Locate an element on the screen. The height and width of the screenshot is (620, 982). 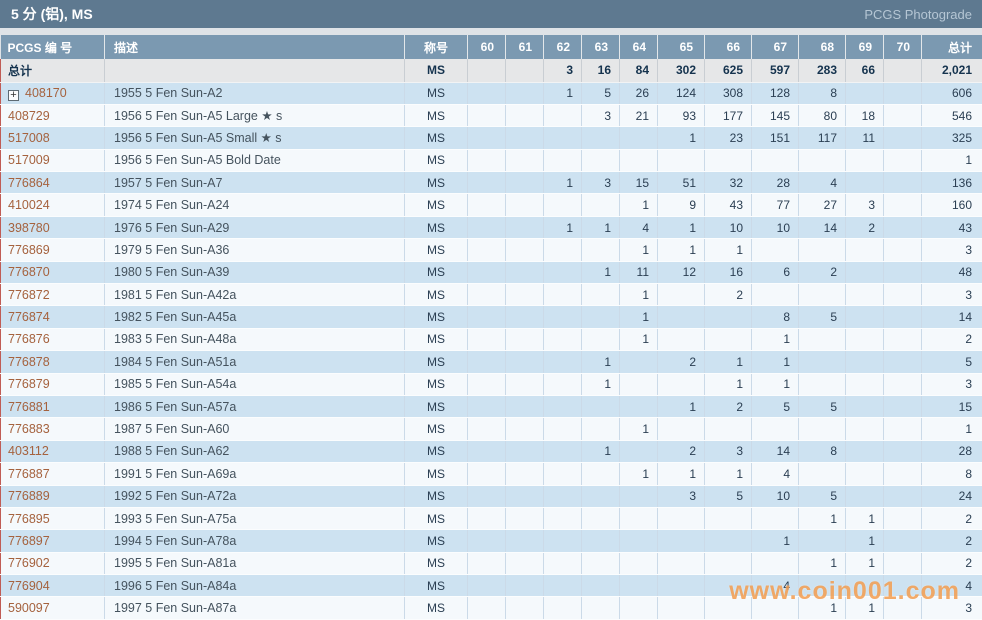
photograde-label: PCGS Photograde is located at coordinates (918, 14).